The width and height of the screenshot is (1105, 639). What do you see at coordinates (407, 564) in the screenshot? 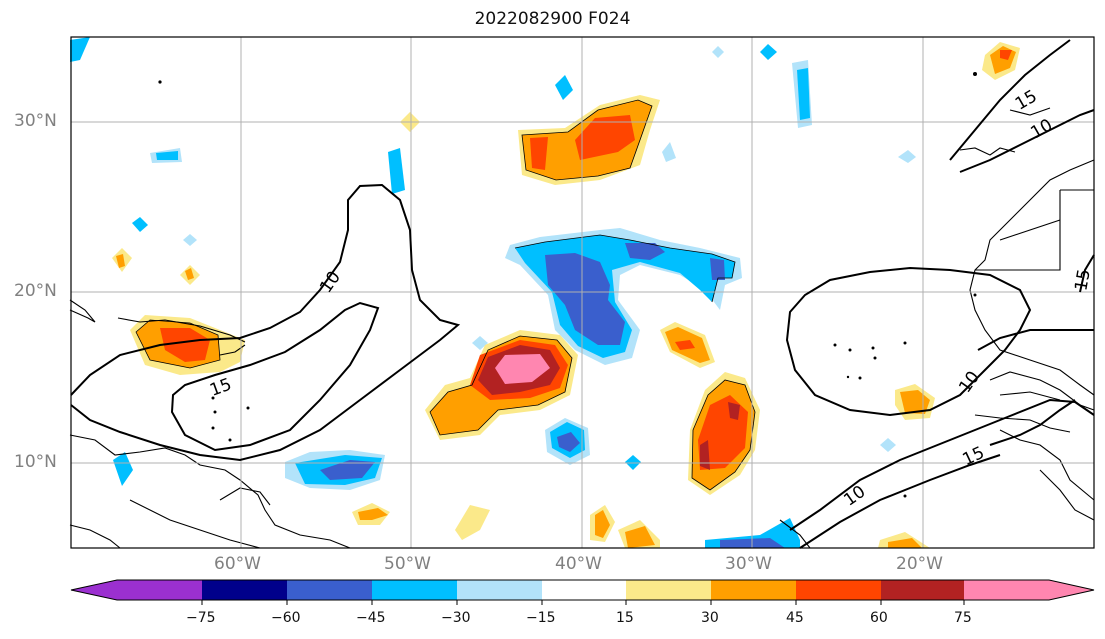
I see `lon-label-50w: 50°W` at bounding box center [407, 564].